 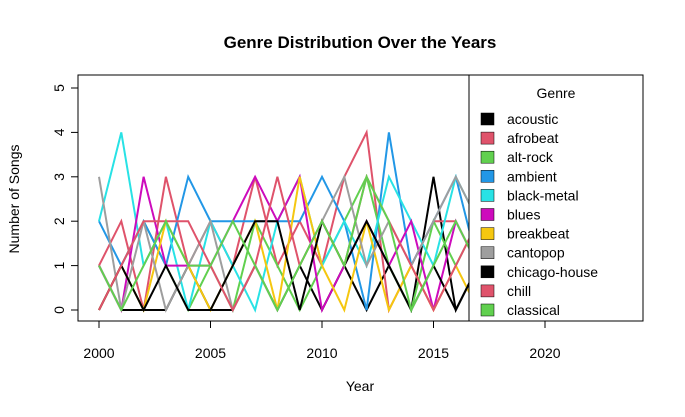 What do you see at coordinates (487, 195) in the screenshot?
I see `legend-swatch-black-metal` at bounding box center [487, 195].